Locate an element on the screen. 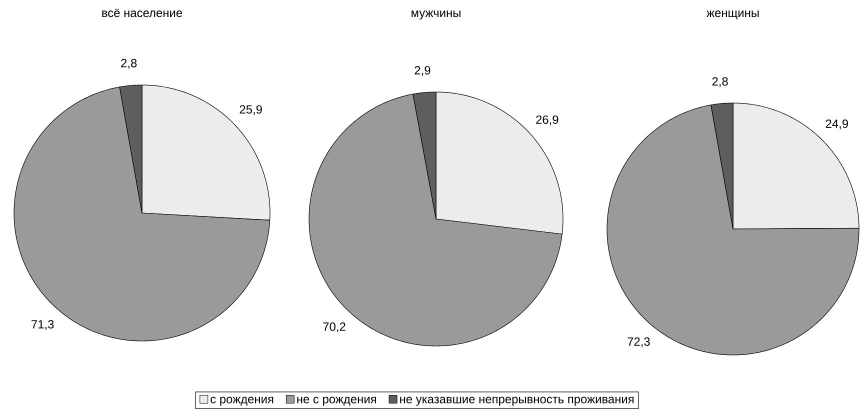  data-label: 25,9 is located at coordinates (251, 110).